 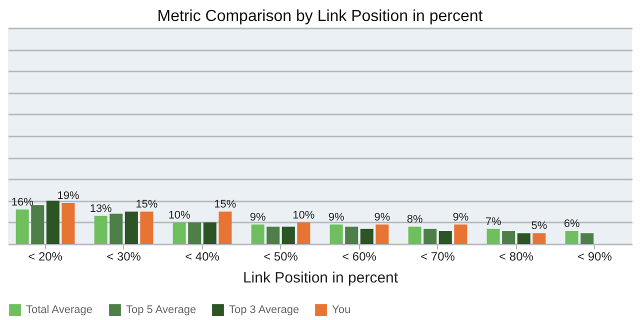 I want to click on data-label: 13%, so click(x=101, y=208).